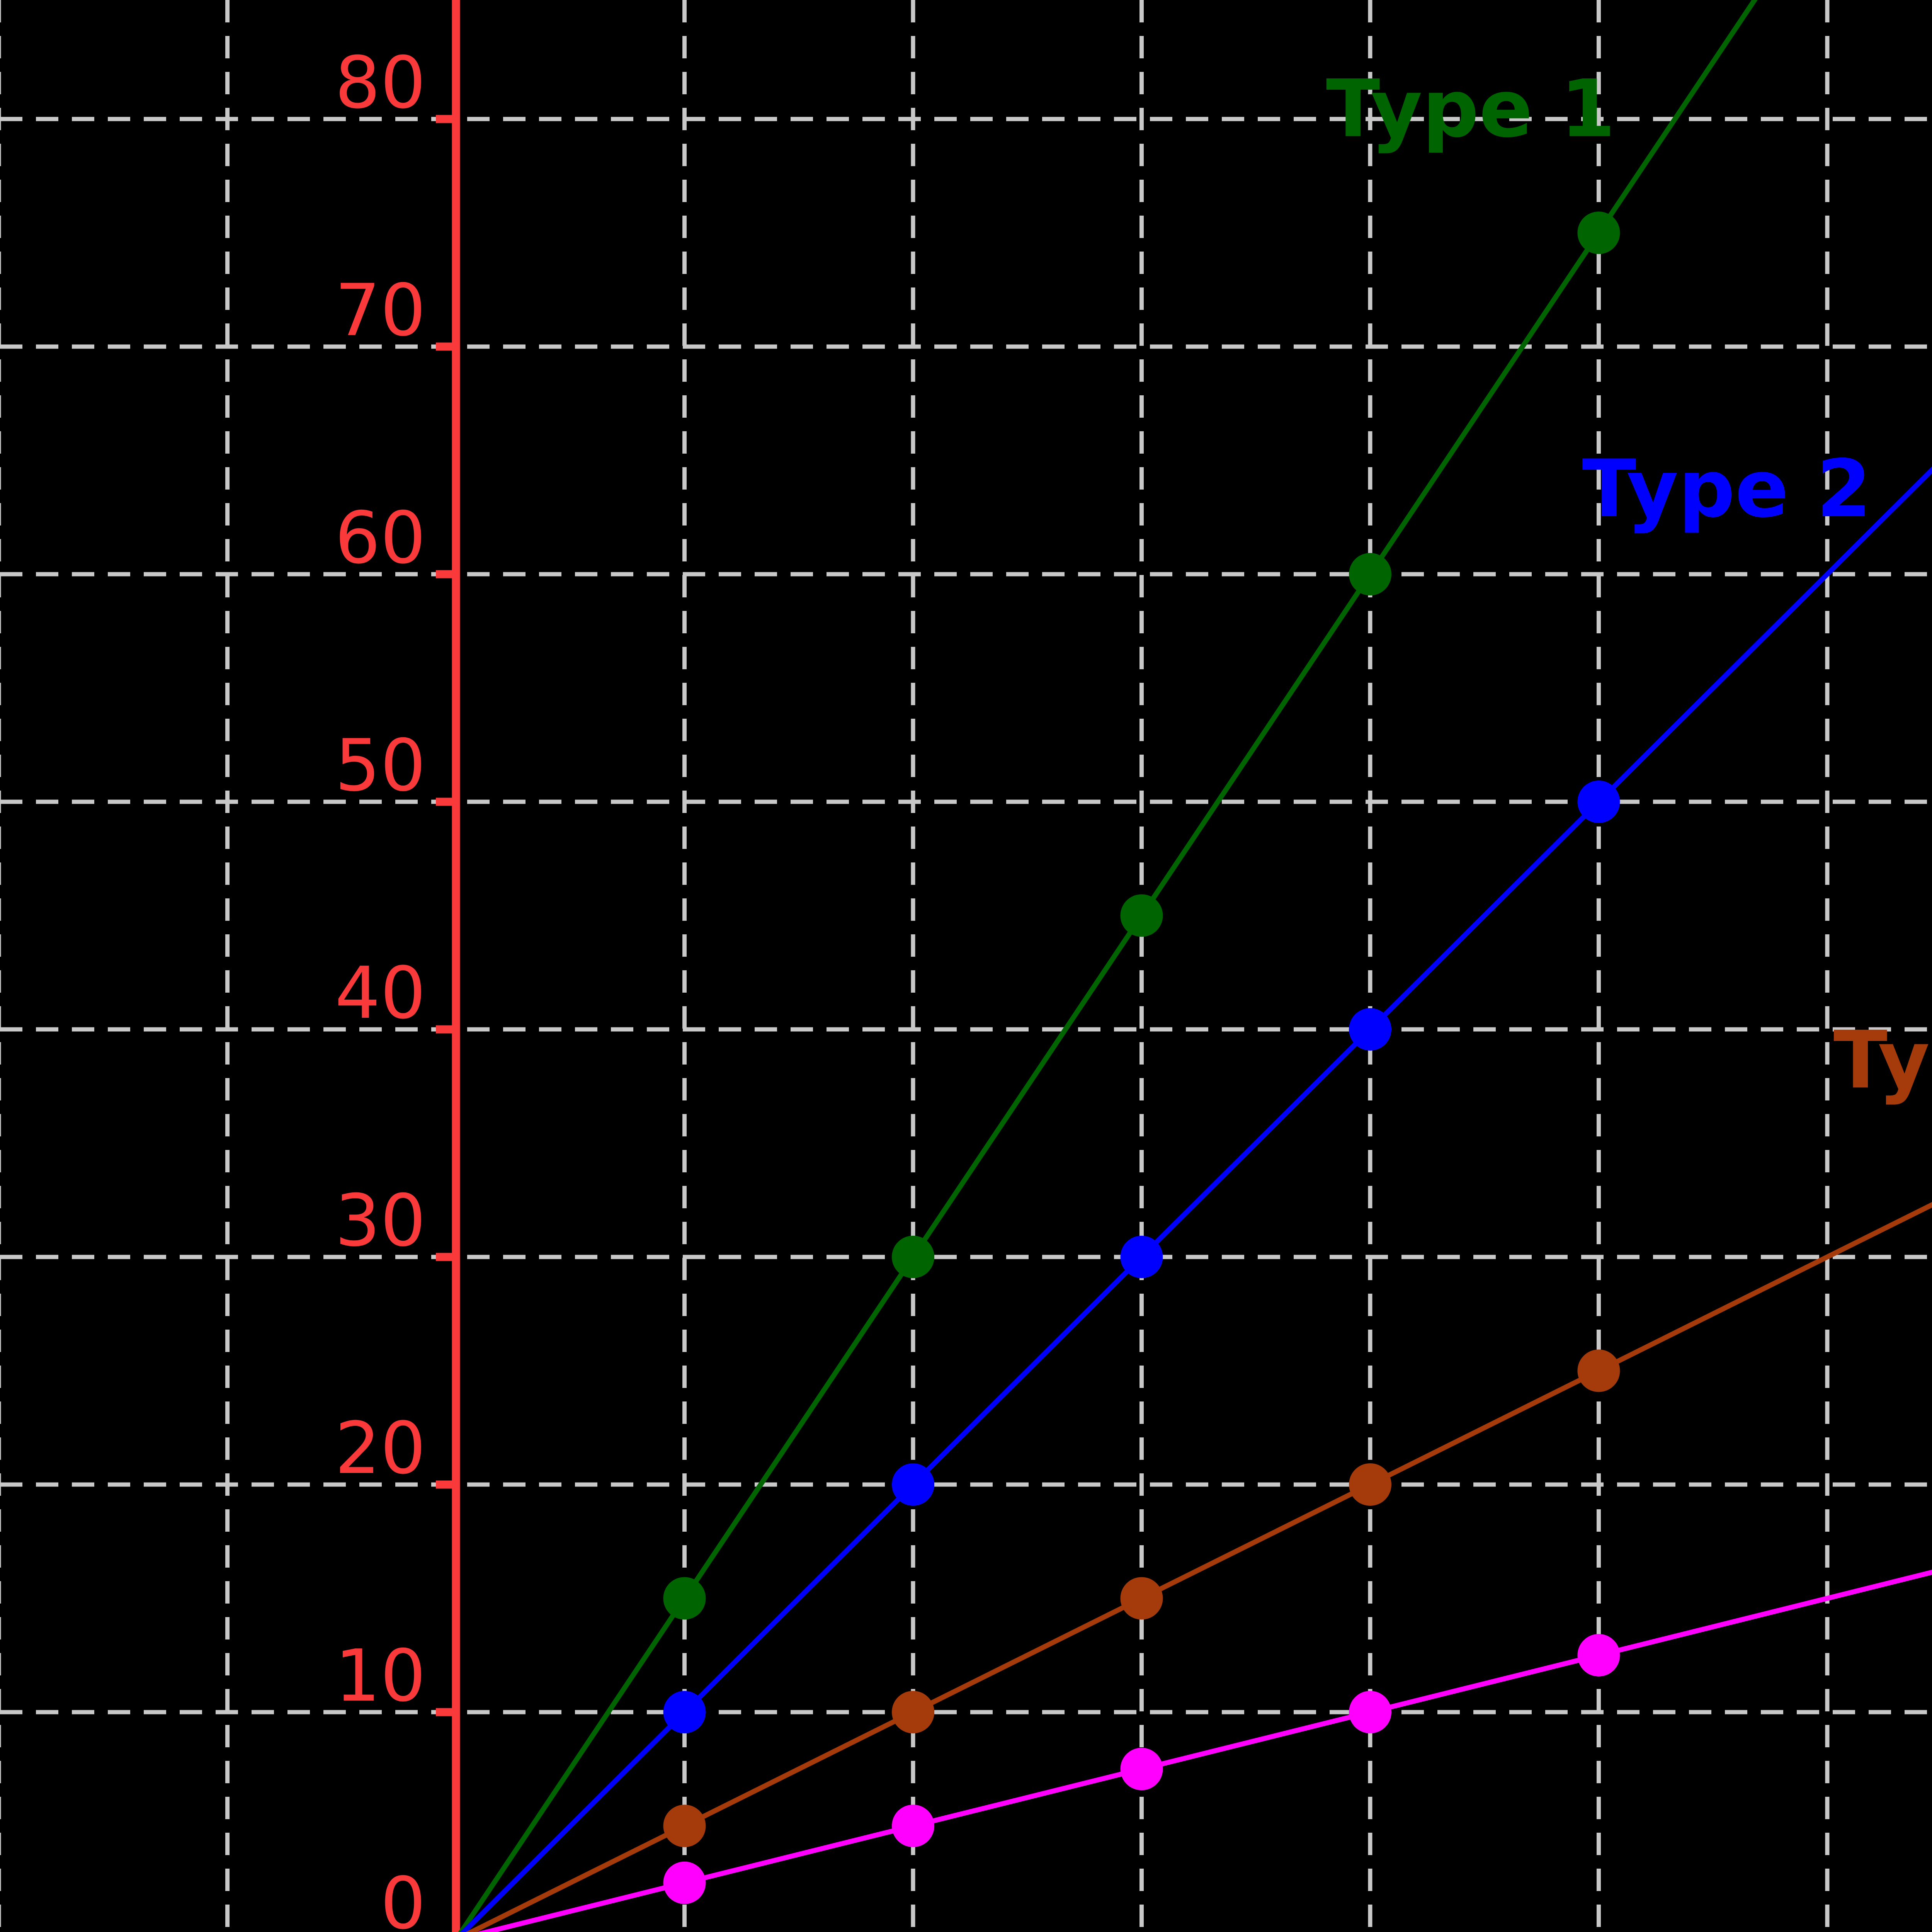  What do you see at coordinates (381, 1448) in the screenshot?
I see `y-tick-label-20: 20` at bounding box center [381, 1448].